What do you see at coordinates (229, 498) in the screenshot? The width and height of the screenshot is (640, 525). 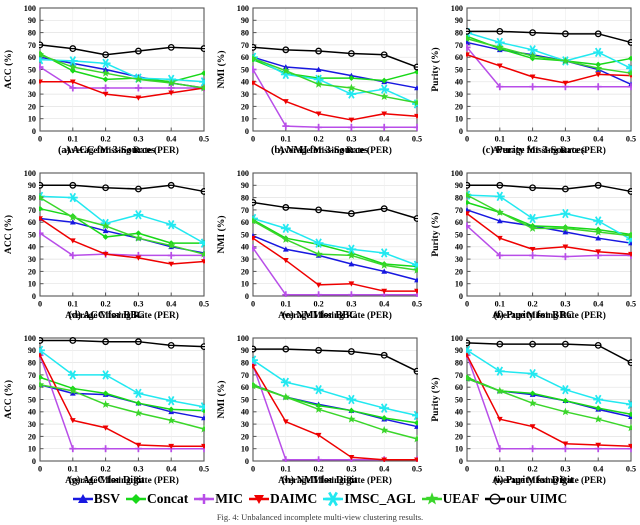 I see `legend-label: MIC` at bounding box center [229, 498].